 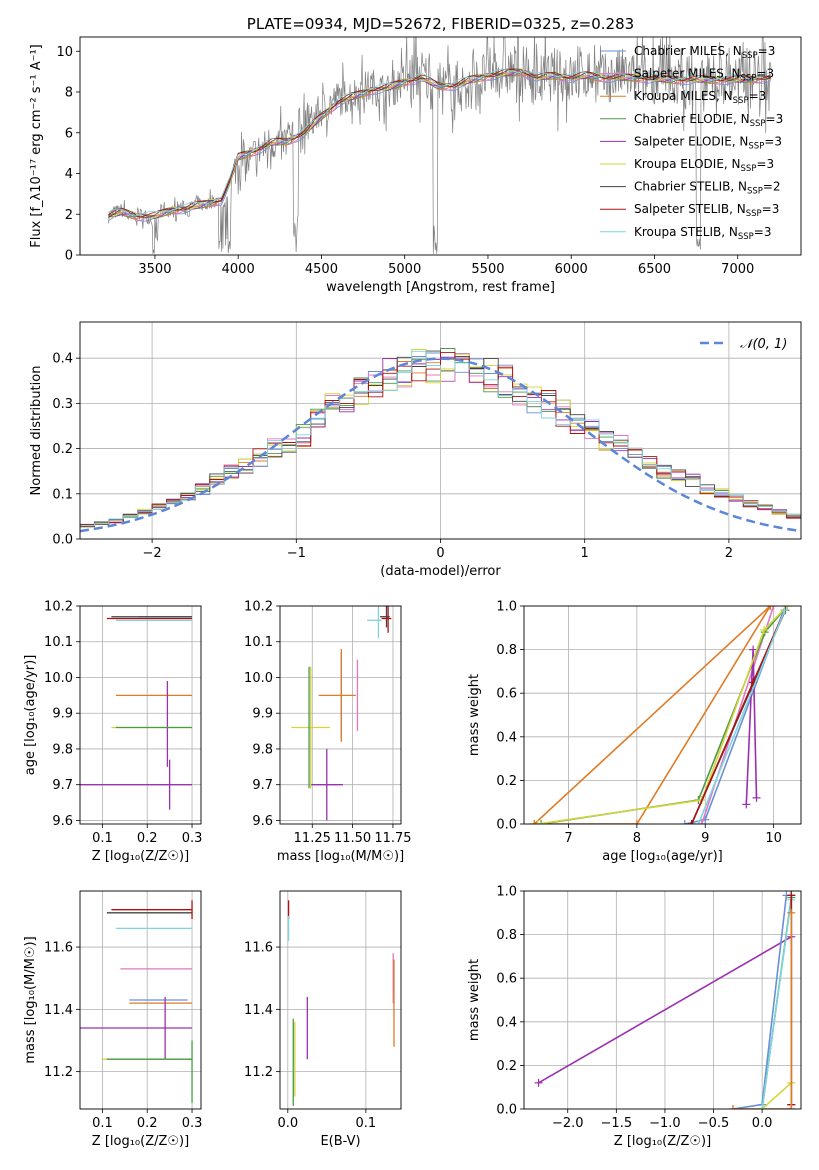 What do you see at coordinates (690, 187) in the screenshot?
I see `legend-label-base: Chabrier STELIB, N` at bounding box center [690, 187].